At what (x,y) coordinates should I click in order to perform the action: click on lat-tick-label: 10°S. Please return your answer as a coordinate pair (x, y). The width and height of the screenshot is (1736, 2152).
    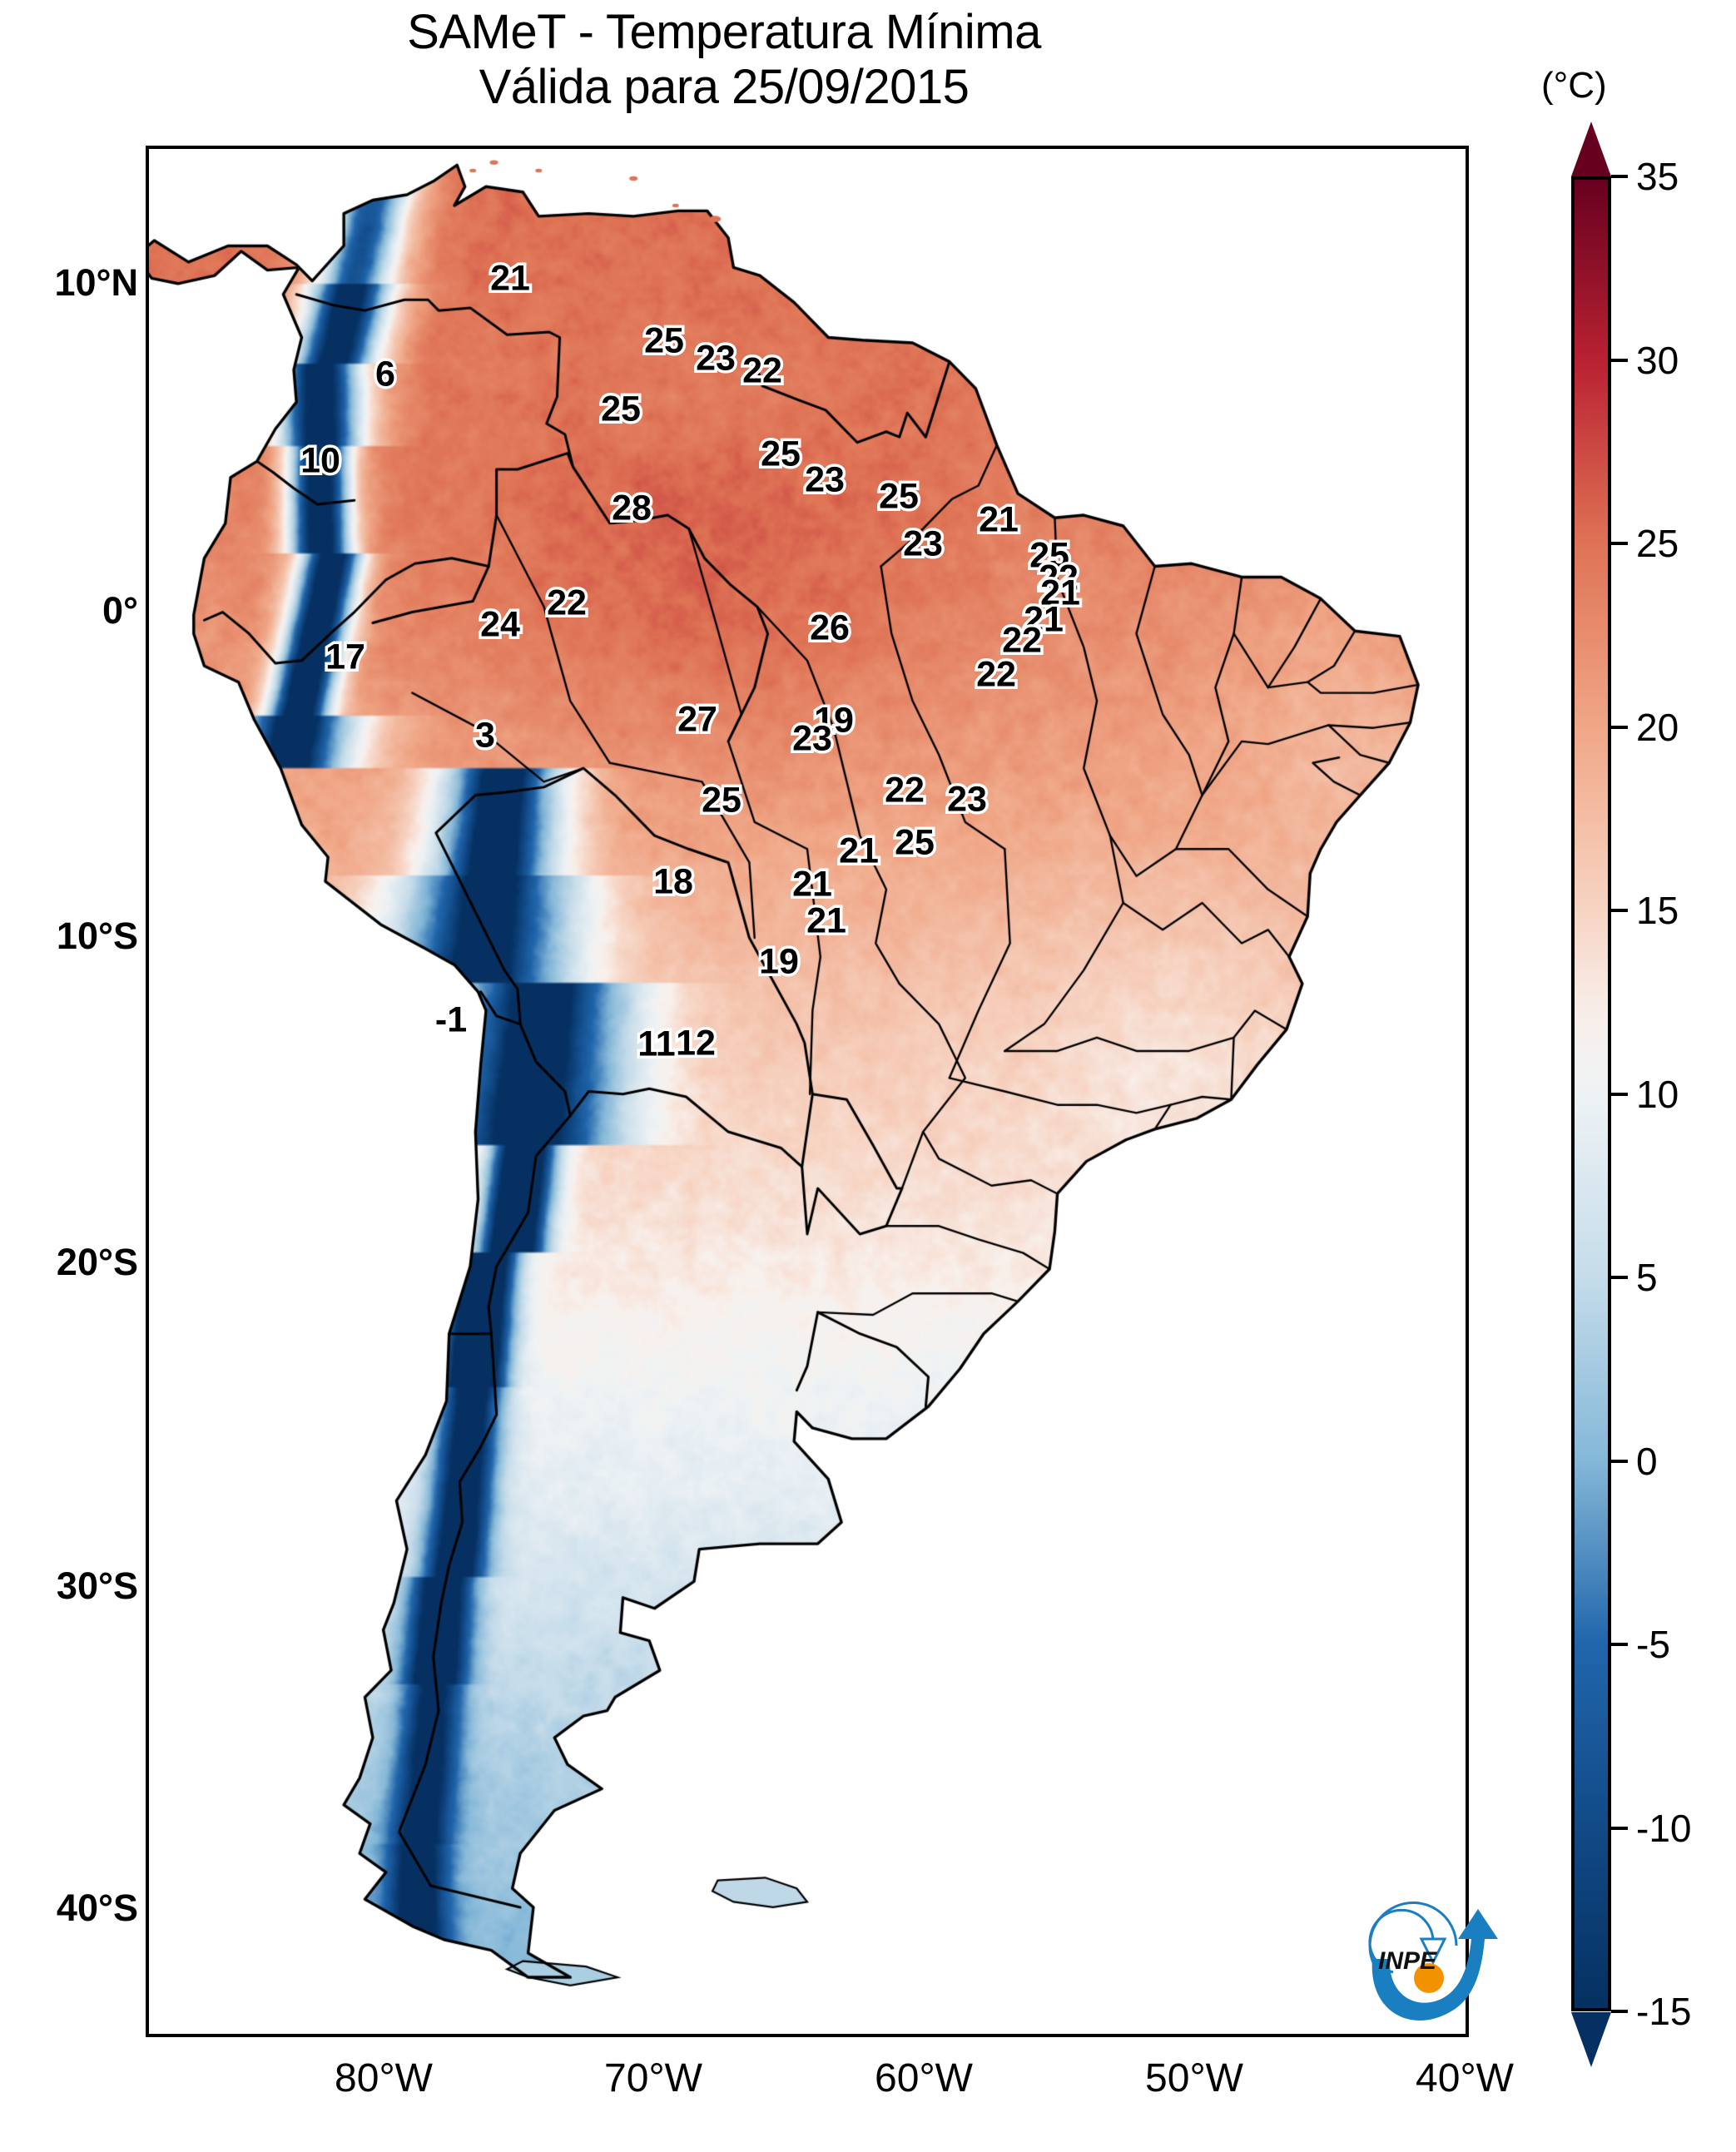
    Looking at the image, I should click on (97, 936).